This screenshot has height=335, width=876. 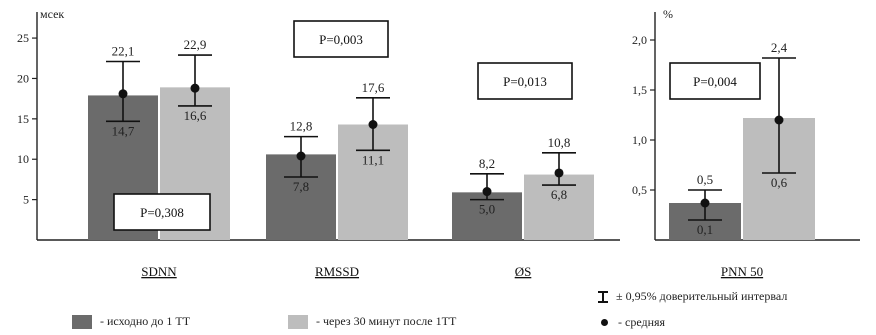 I want to click on mean-dot-icon, so click(x=604, y=322).